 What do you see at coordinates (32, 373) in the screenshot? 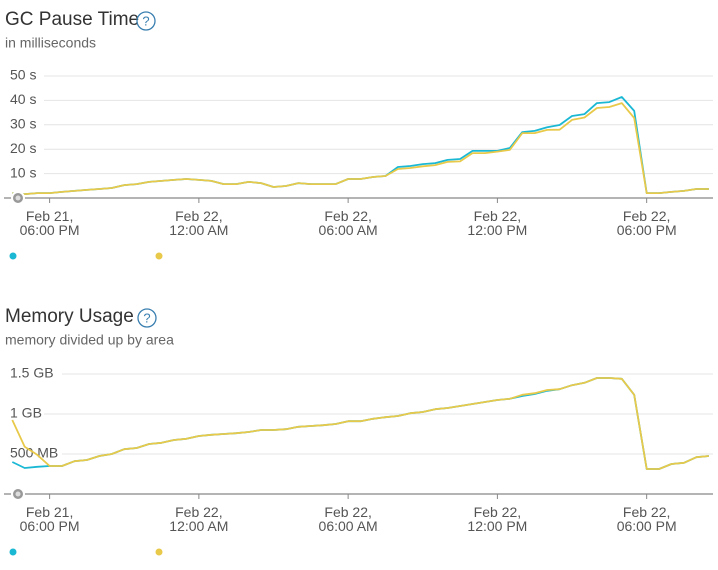
I see `y-tick-label: 1.5 GB` at bounding box center [32, 373].